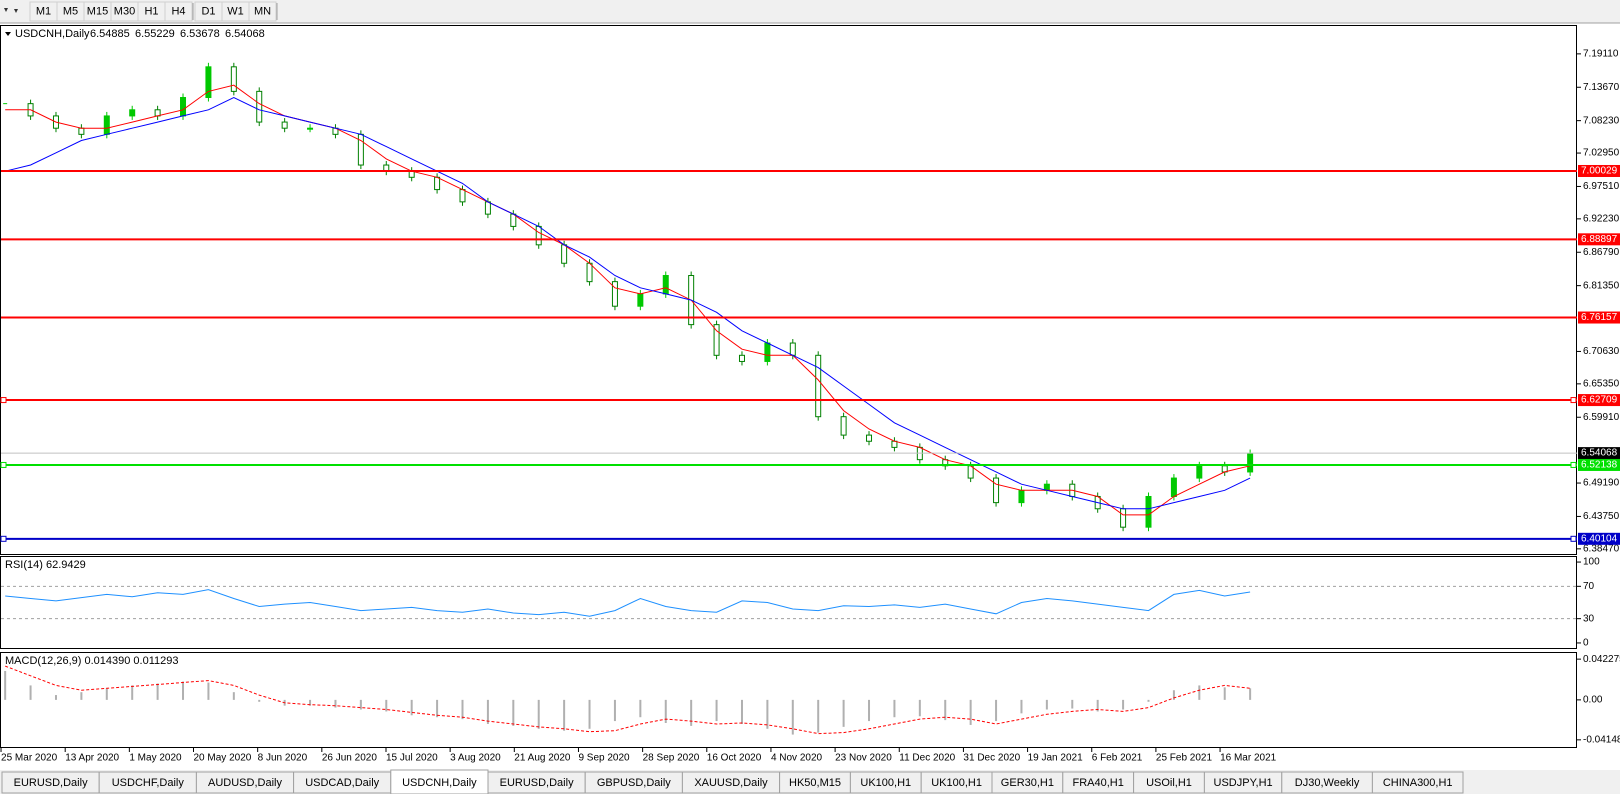  I want to click on period-label: D1, so click(208, 11).